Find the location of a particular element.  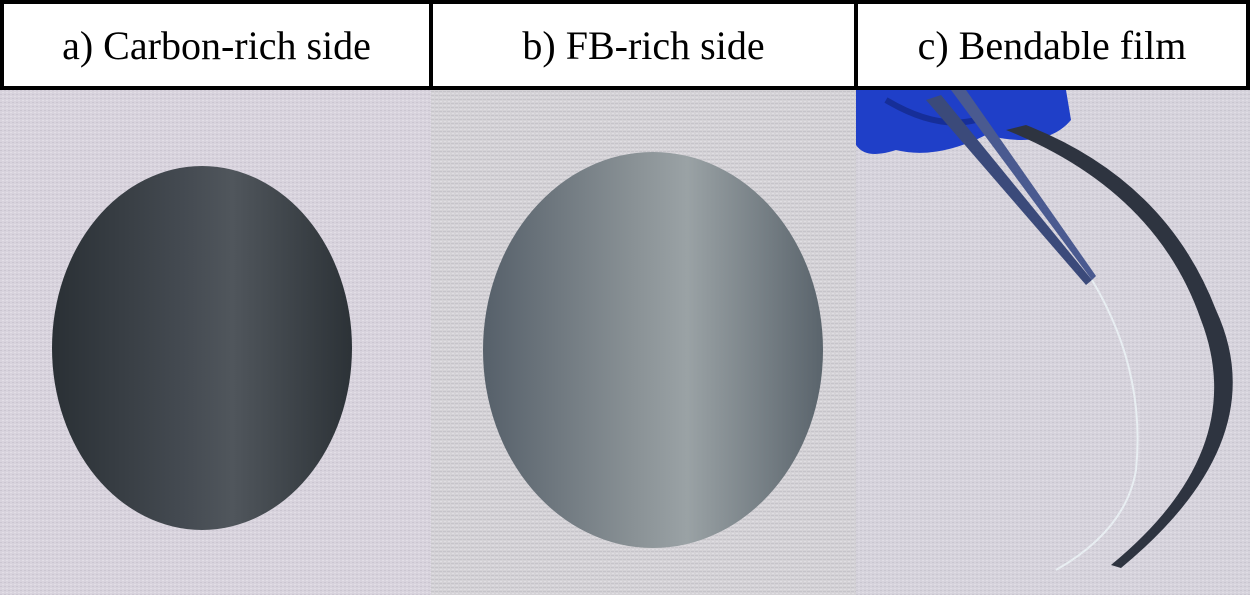

panel-label-box: b) FB-rich side is located at coordinates (643, 45).